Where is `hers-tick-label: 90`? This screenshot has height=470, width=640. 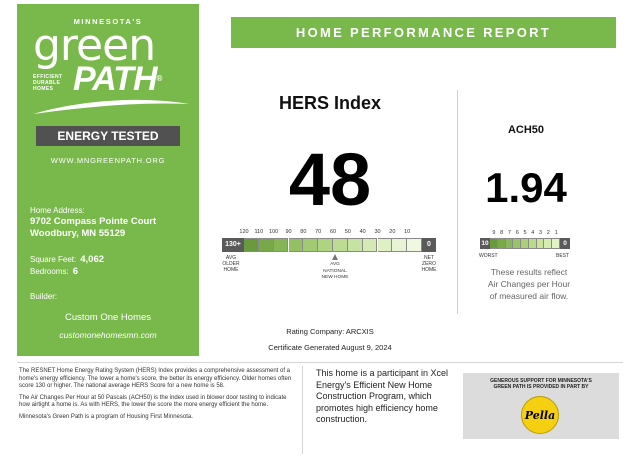 hers-tick-label: 90 is located at coordinates (288, 232).